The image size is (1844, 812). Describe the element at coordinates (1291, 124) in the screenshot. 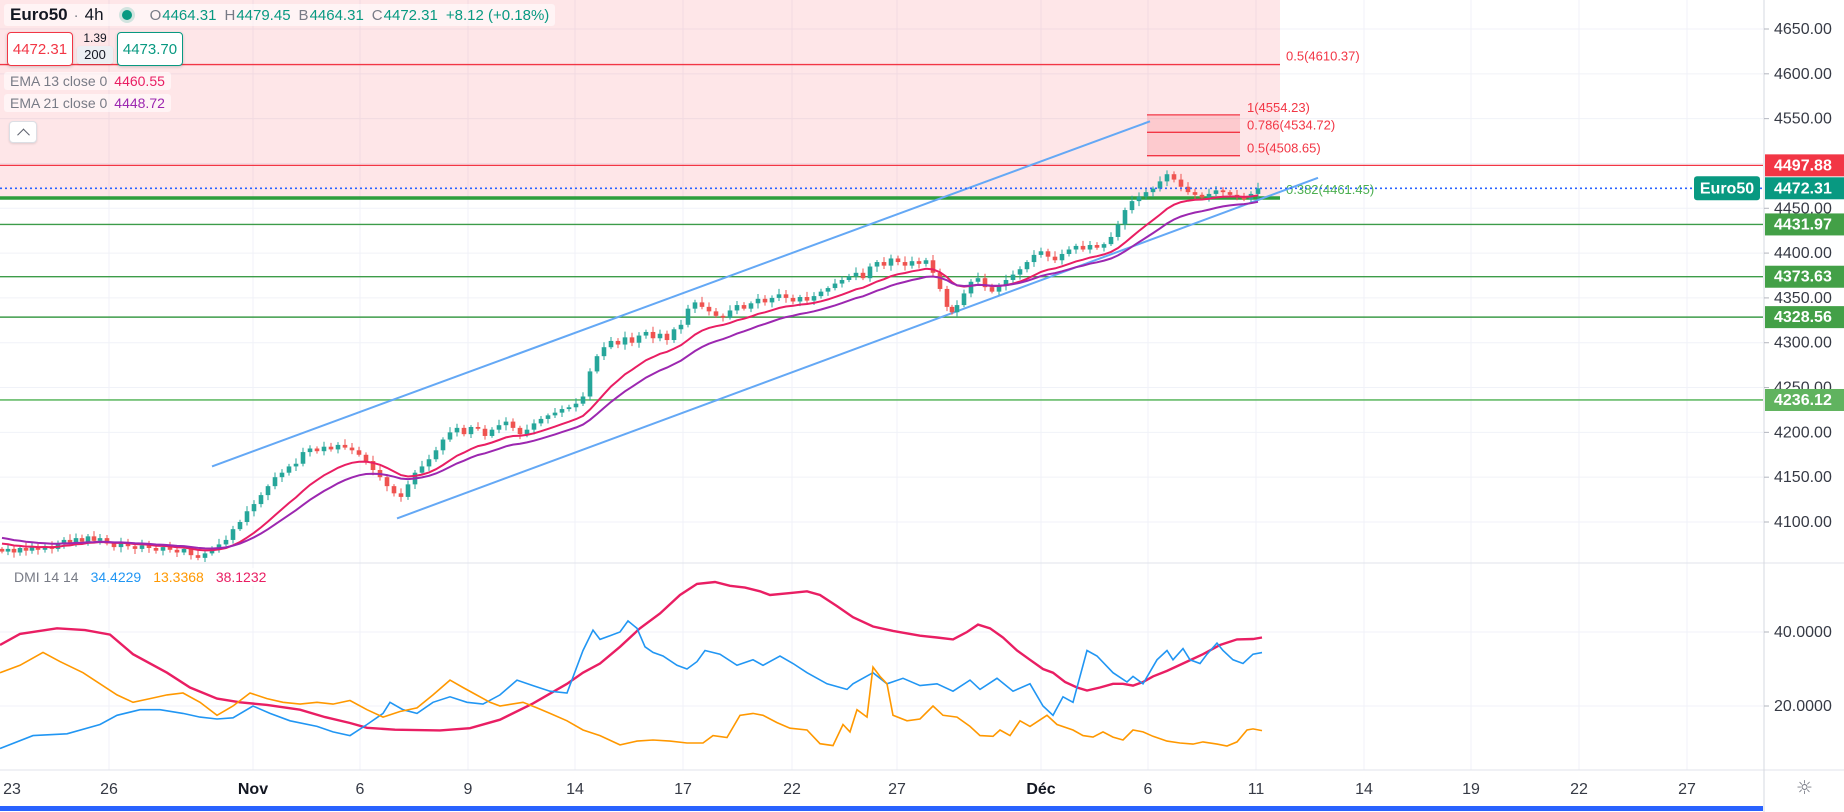

I see `fib-level-label: 0.786(4534.72)` at that location.